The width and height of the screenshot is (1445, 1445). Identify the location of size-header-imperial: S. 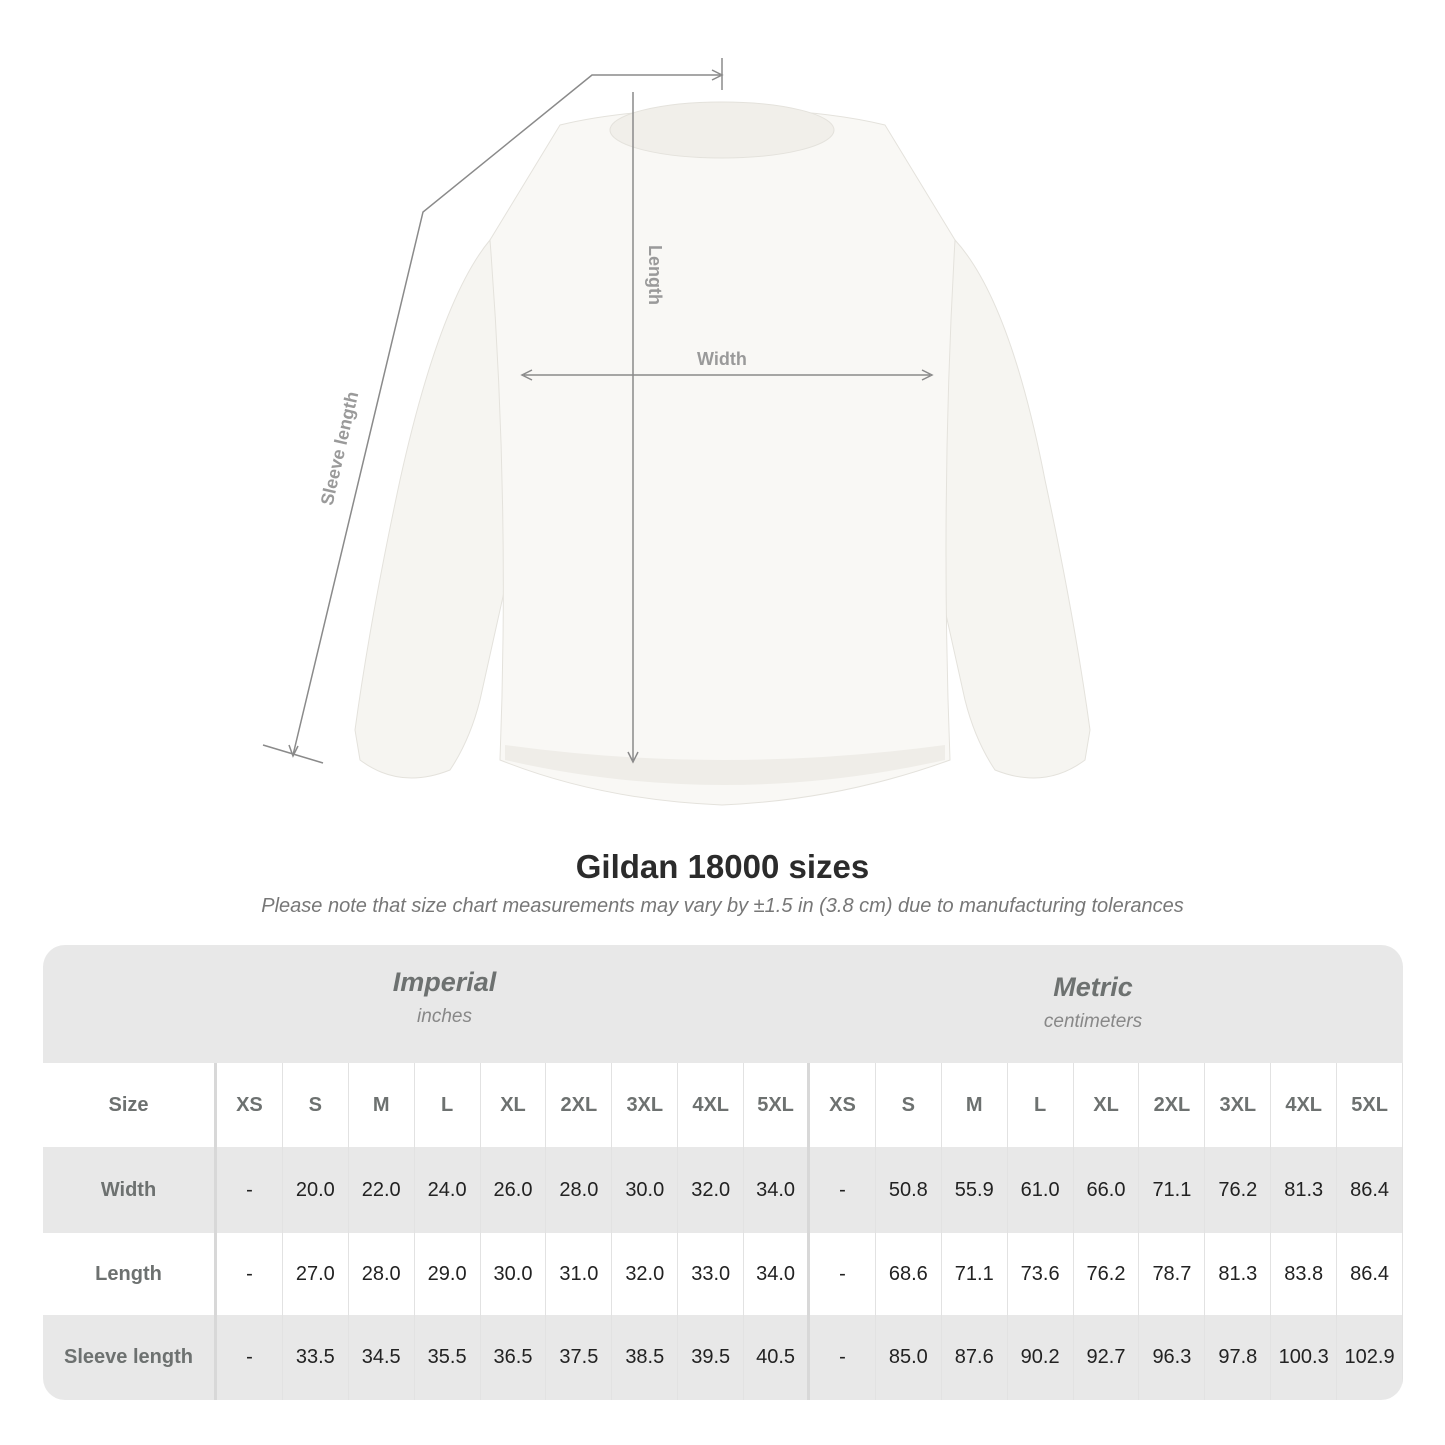
(316, 1105).